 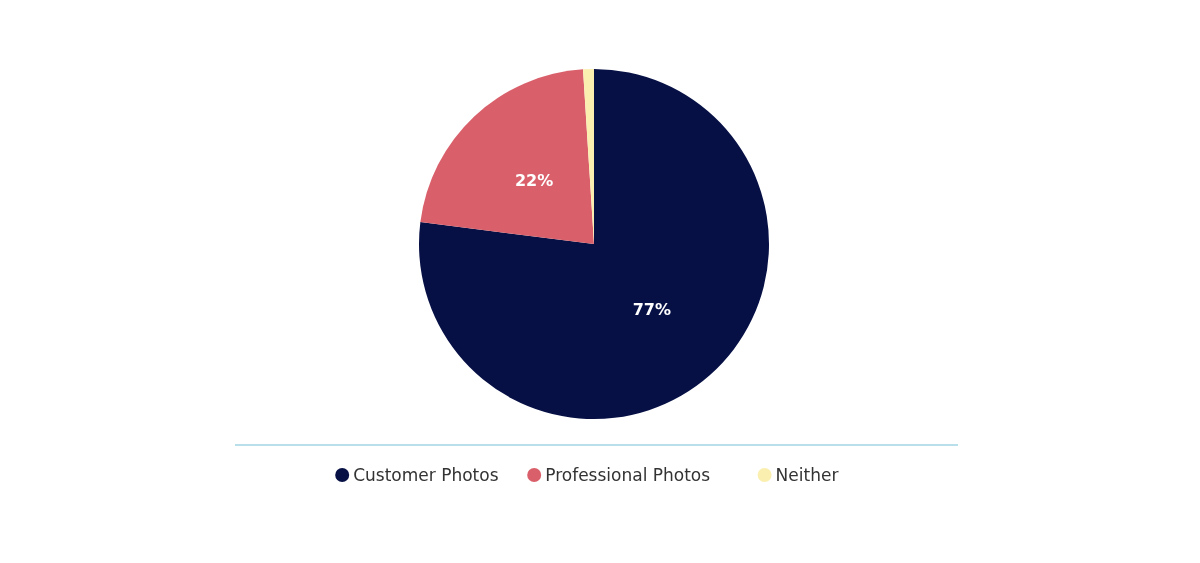 What do you see at coordinates (807, 475) in the screenshot?
I see `legend-label: Neither` at bounding box center [807, 475].